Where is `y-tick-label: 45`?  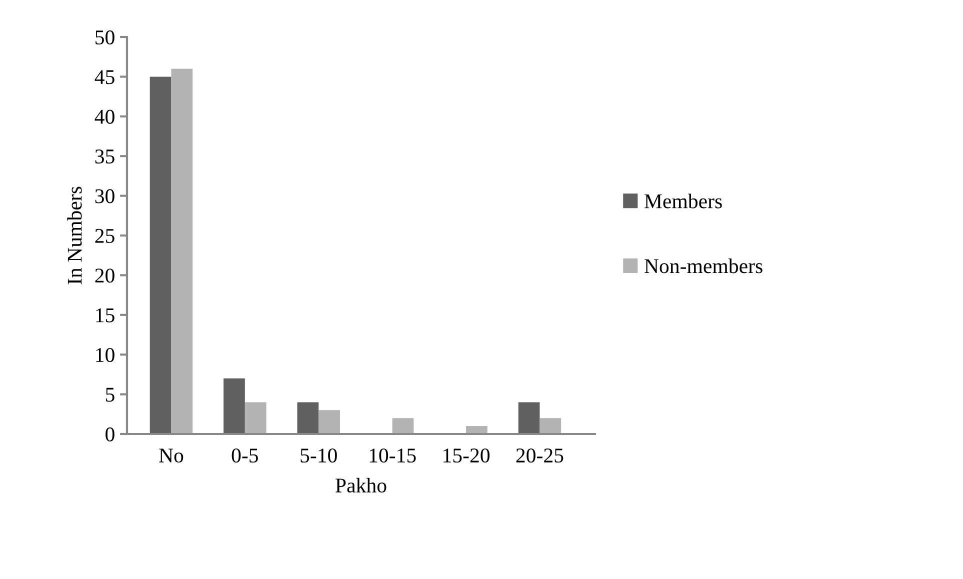 y-tick-label: 45 is located at coordinates (104, 77).